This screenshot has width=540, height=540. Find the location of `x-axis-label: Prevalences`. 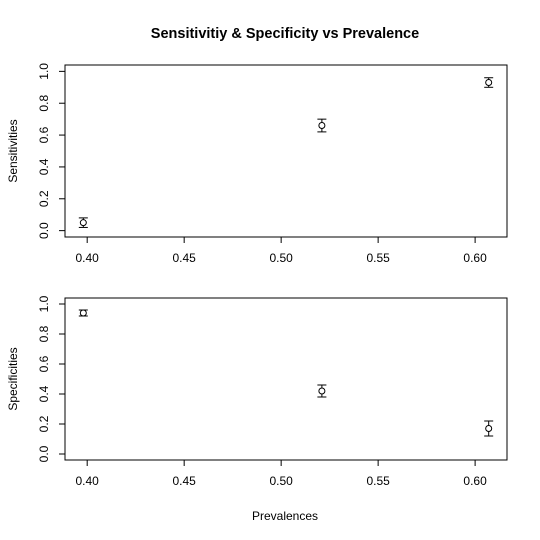

x-axis-label: Prevalences is located at coordinates (285, 516).